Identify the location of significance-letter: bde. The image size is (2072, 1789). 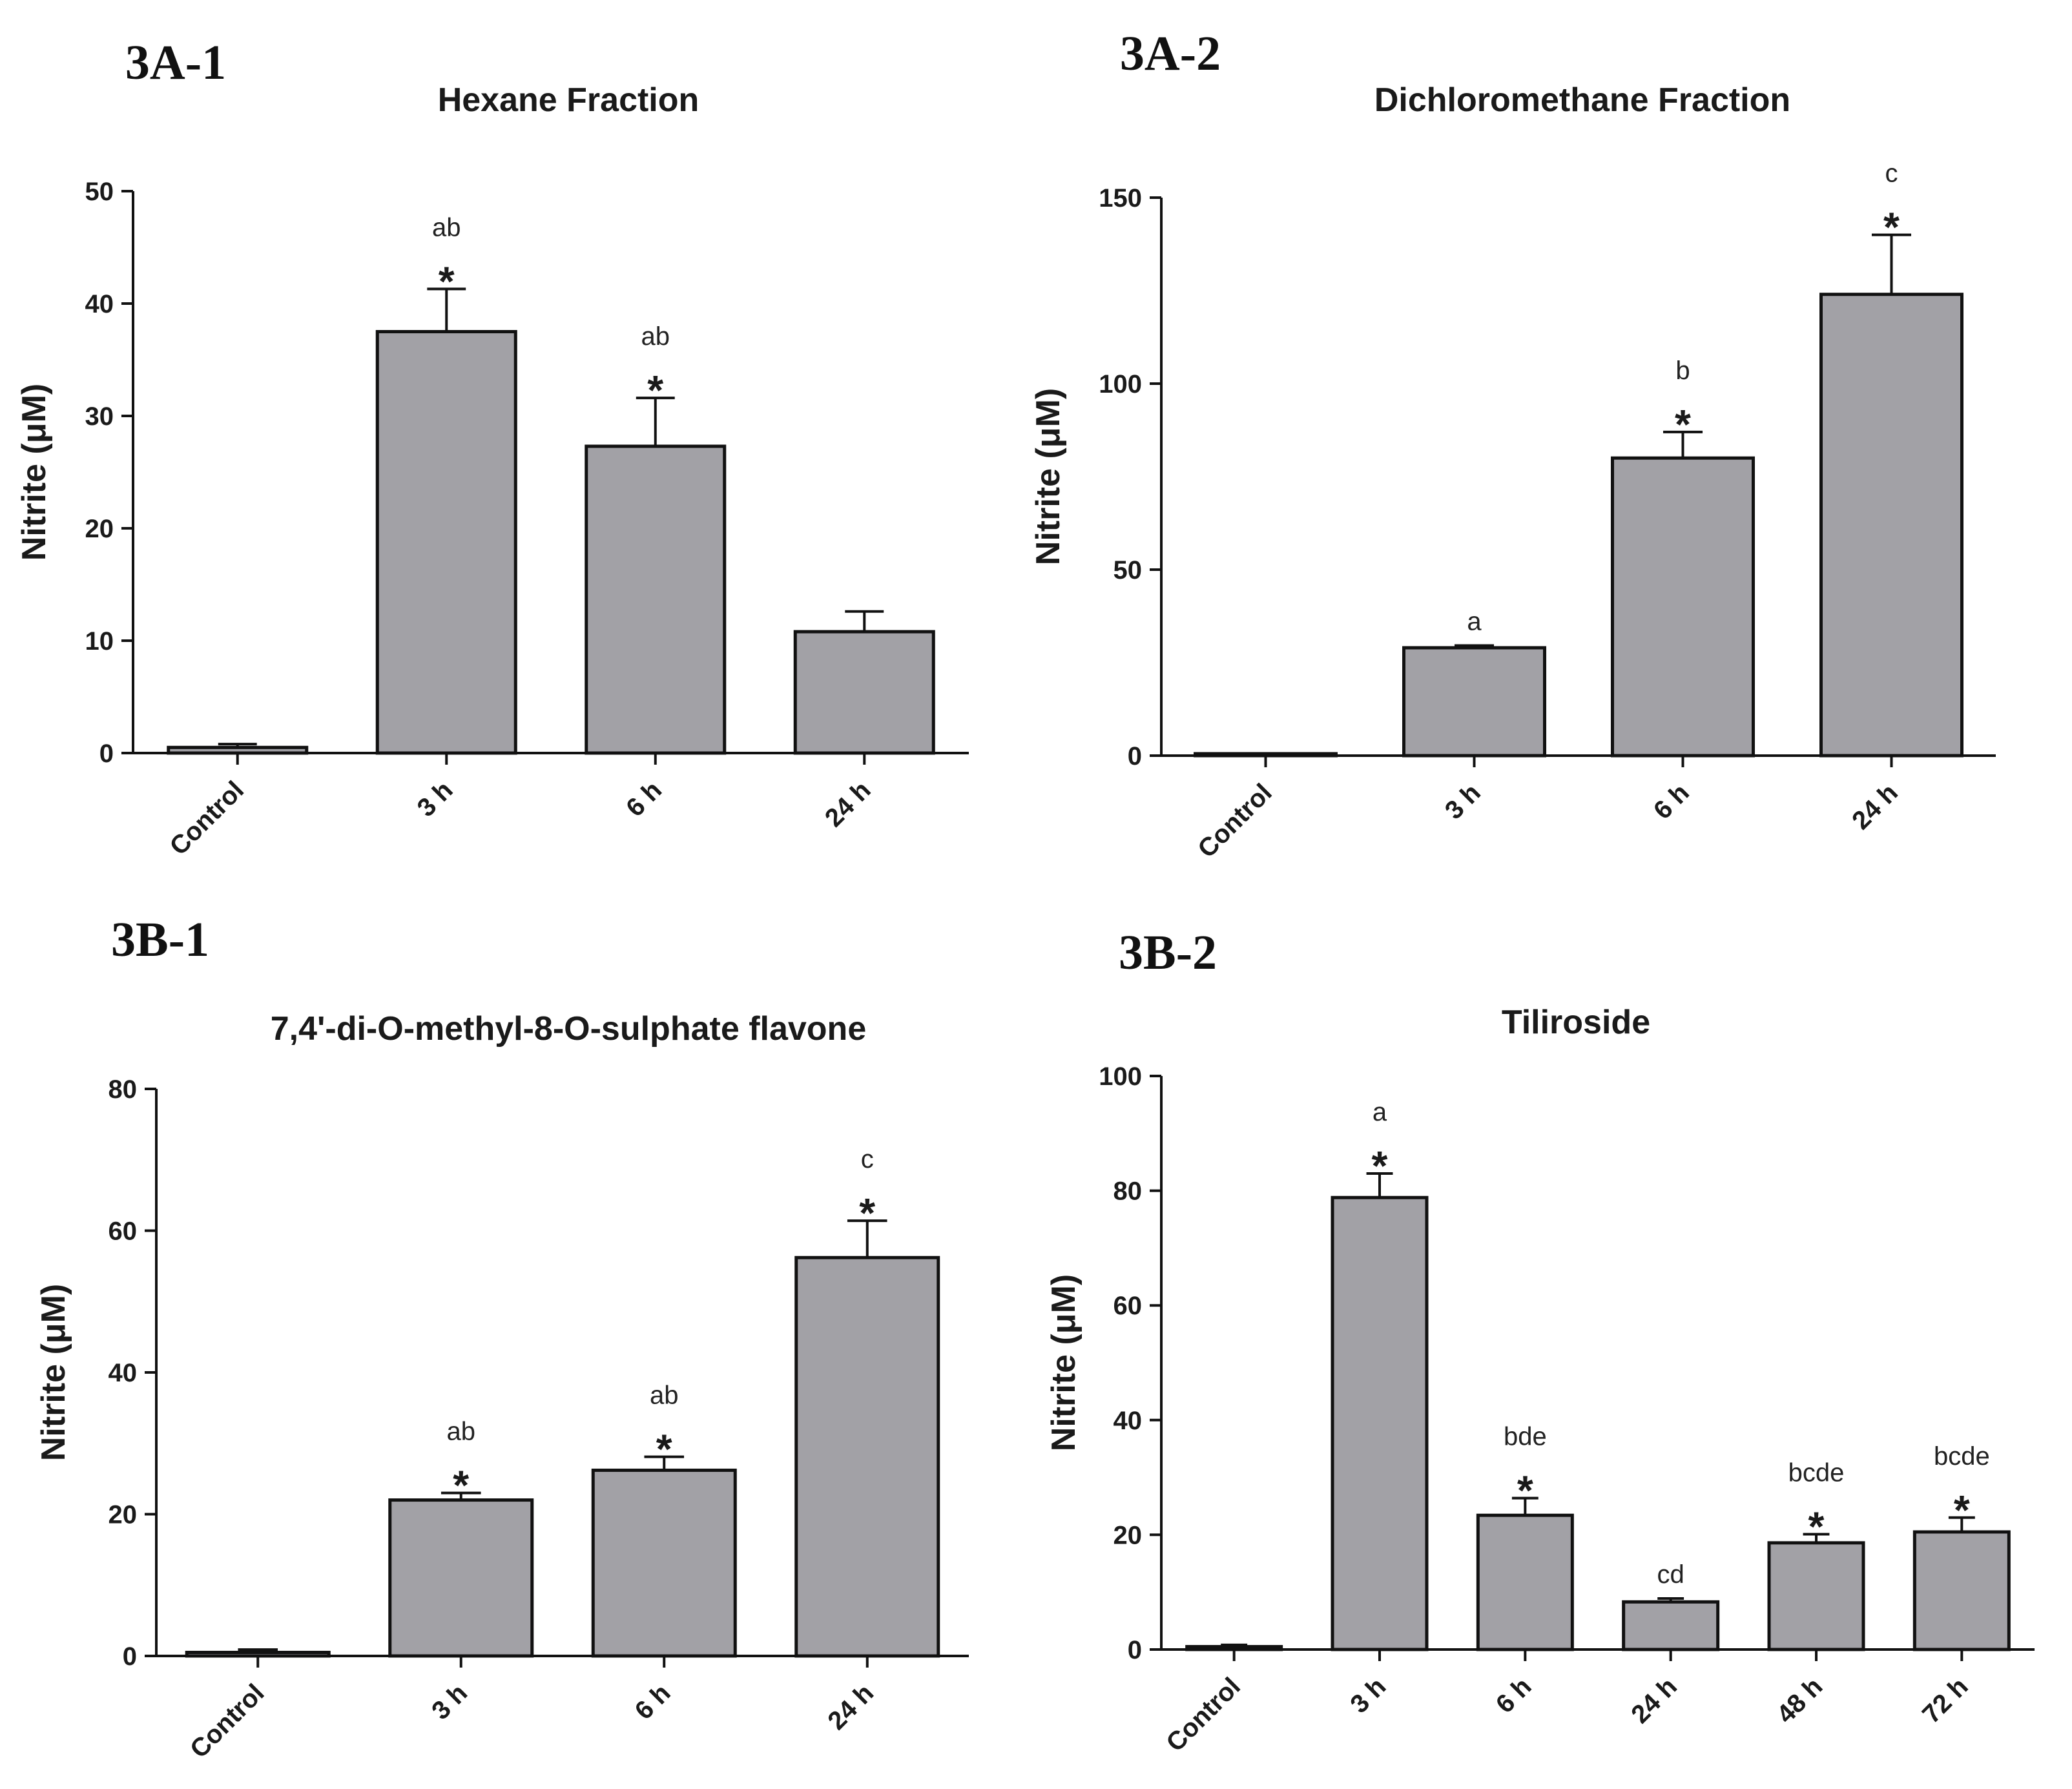
(1525, 1437).